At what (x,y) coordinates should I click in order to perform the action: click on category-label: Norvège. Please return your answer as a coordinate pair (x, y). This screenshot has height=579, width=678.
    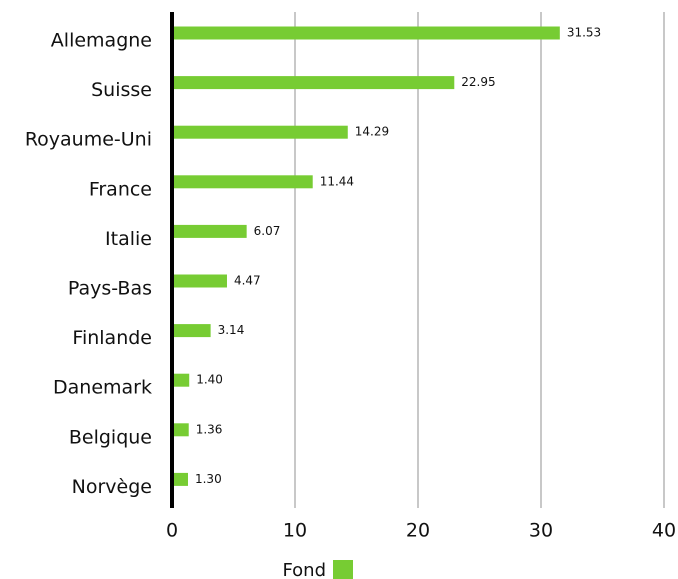
    Looking at the image, I should click on (112, 487).